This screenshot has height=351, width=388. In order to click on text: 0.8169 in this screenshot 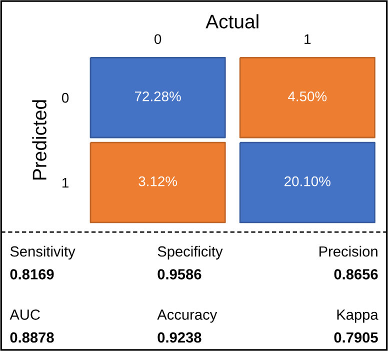, I will do `click(32, 274)`.